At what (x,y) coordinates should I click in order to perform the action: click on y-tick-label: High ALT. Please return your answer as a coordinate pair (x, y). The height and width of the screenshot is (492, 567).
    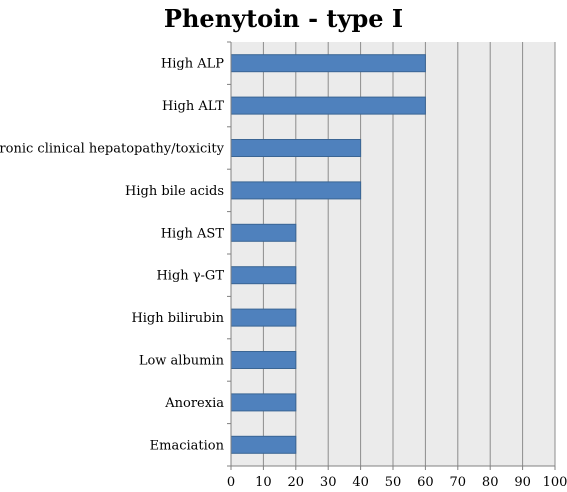
    Looking at the image, I should click on (193, 106).